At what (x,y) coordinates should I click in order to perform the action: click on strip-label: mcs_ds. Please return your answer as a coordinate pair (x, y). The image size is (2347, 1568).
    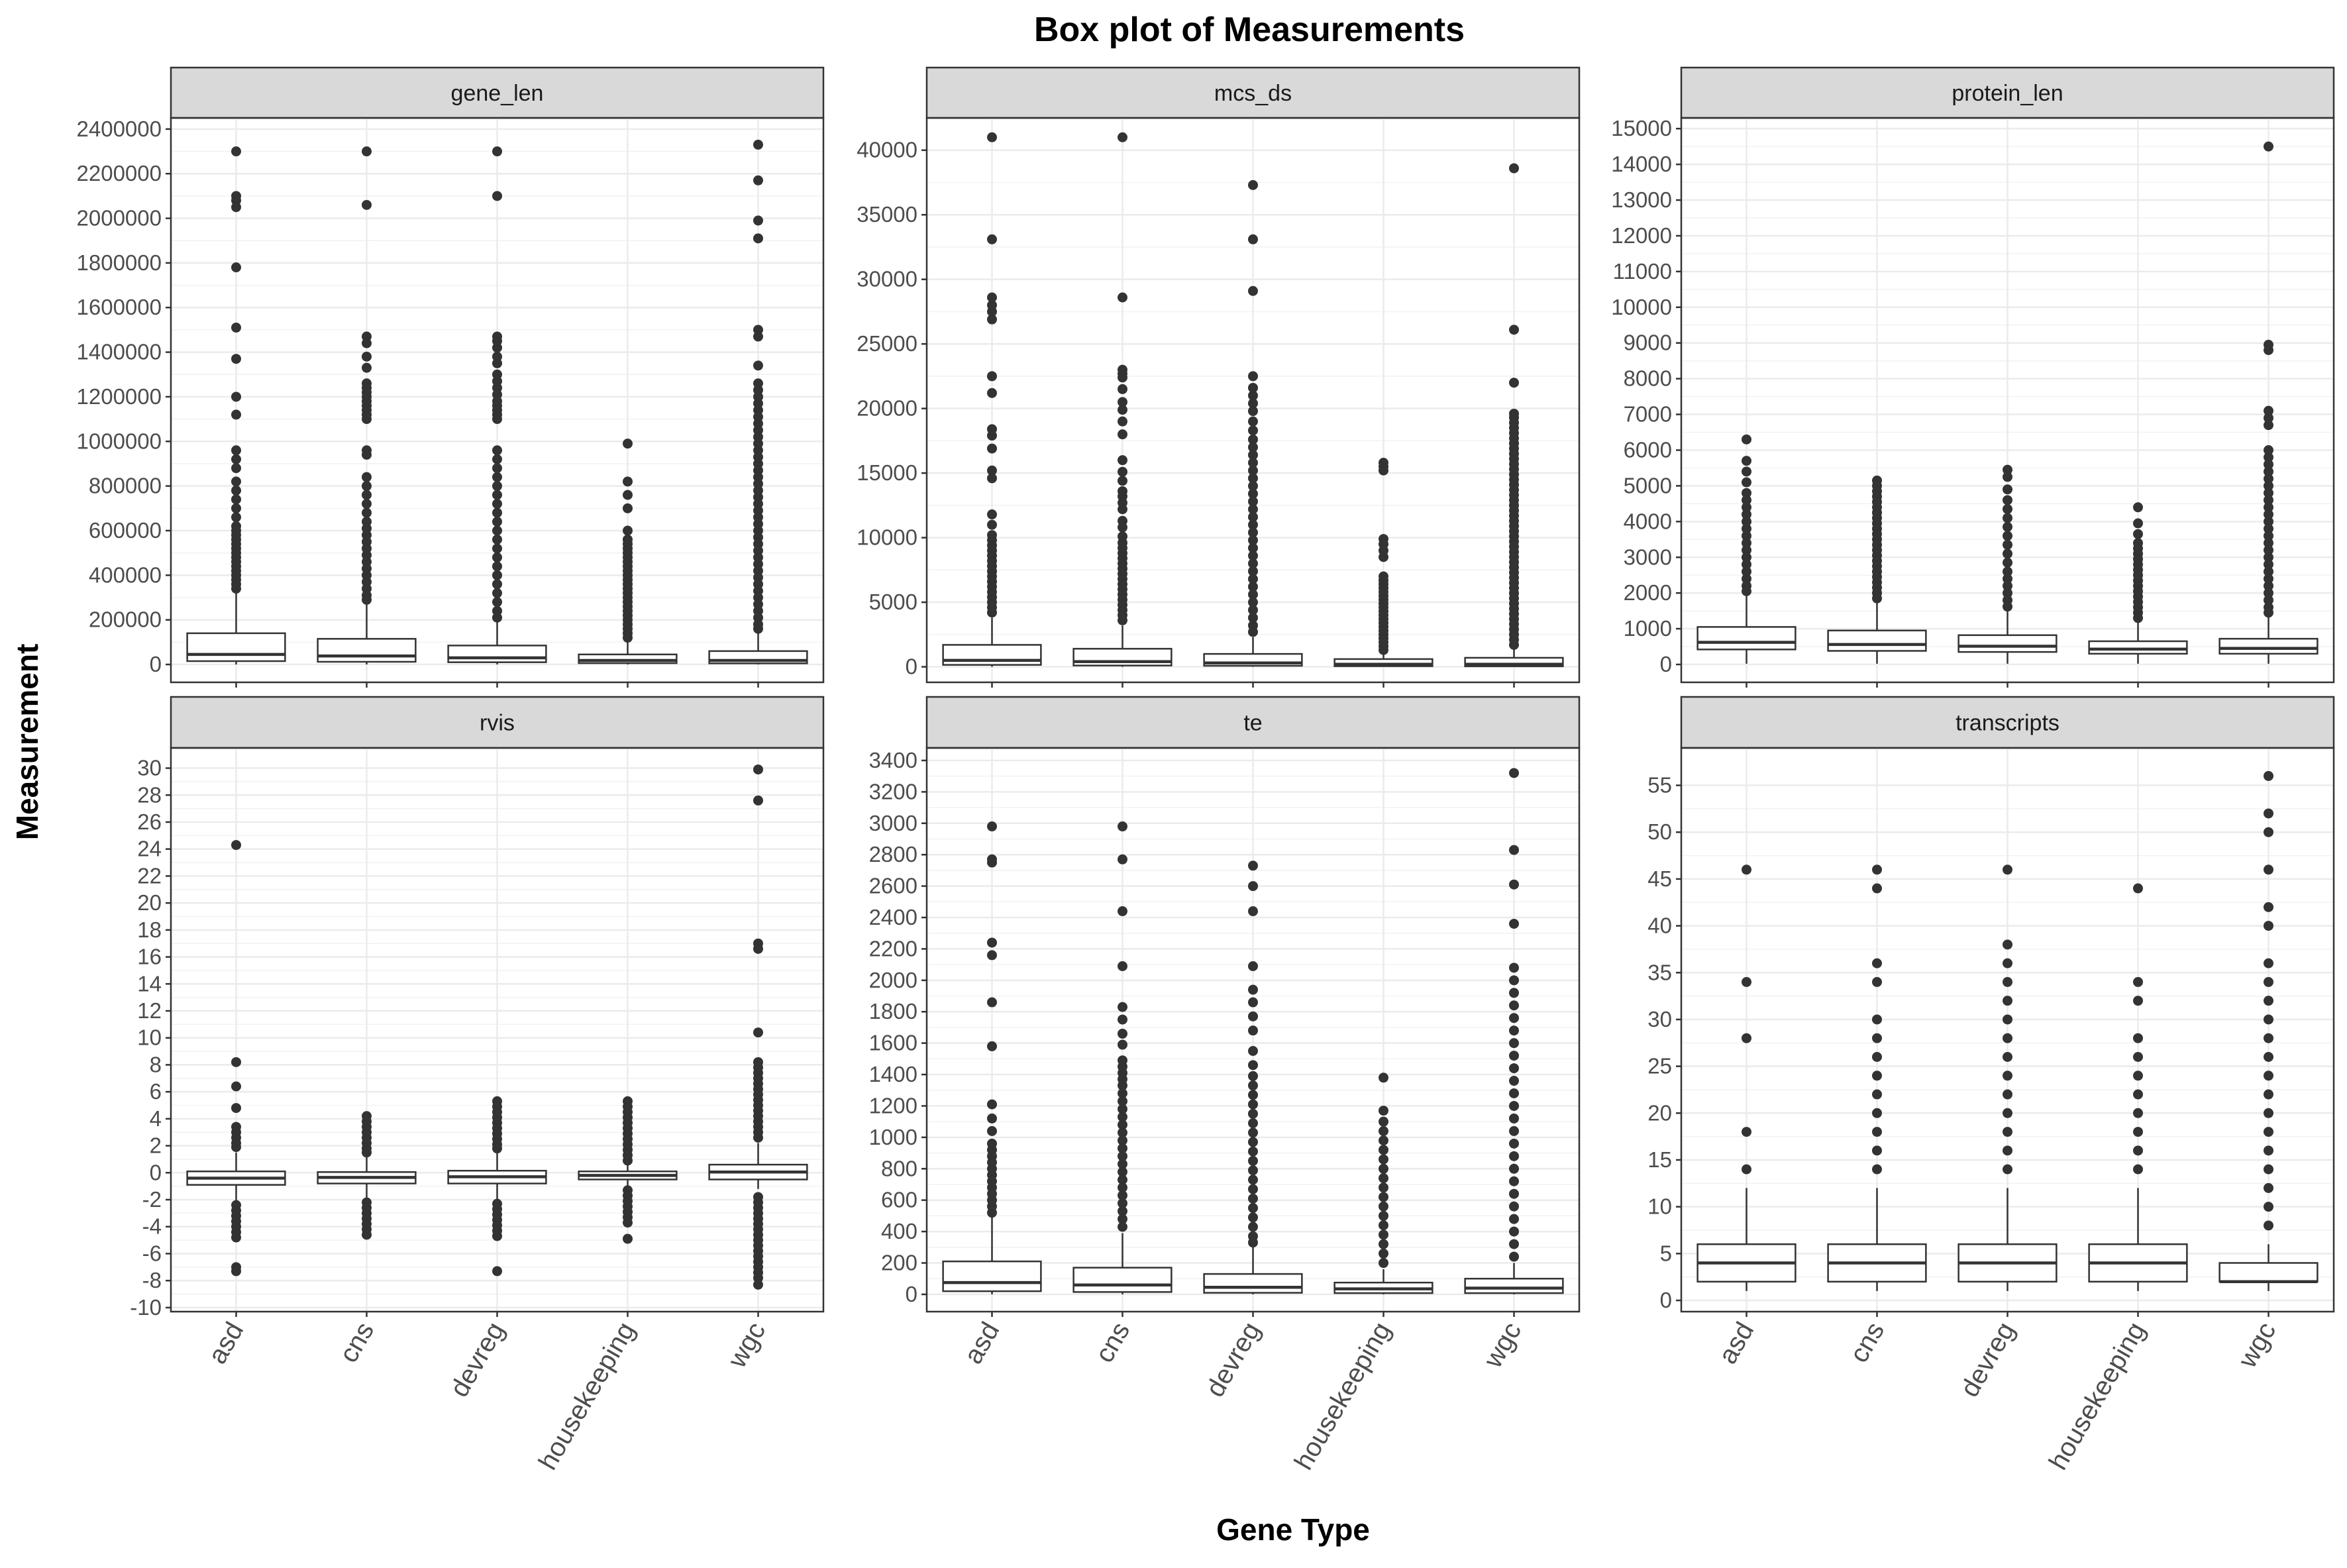
    Looking at the image, I should click on (1253, 94).